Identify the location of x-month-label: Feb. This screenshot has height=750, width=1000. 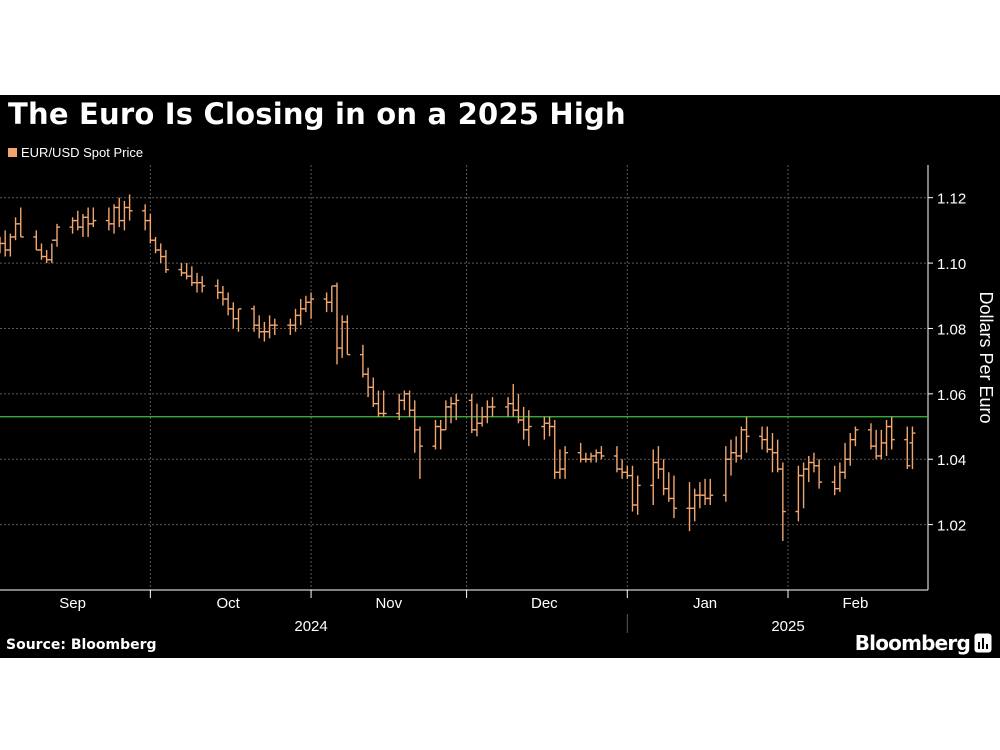
(855, 603).